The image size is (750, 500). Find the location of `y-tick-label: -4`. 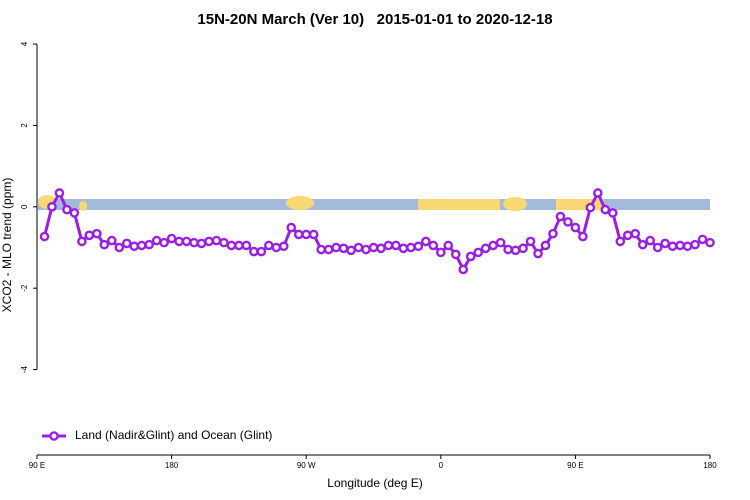

y-tick-label: -4 is located at coordinates (24, 369).